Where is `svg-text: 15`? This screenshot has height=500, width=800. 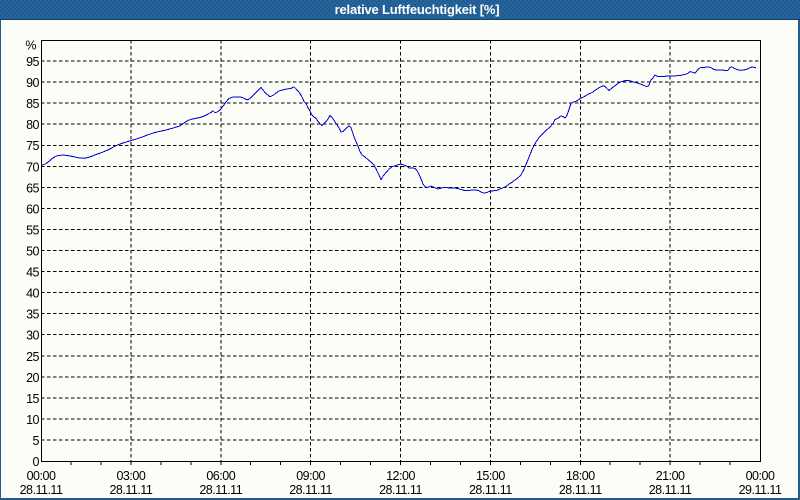 svg-text: 15 is located at coordinates (32, 399).